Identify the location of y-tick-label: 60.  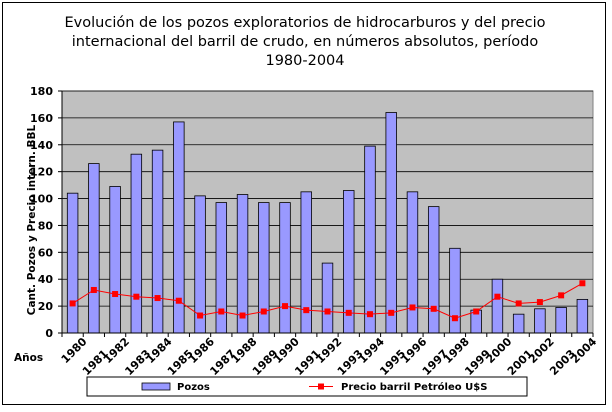
(46, 252).